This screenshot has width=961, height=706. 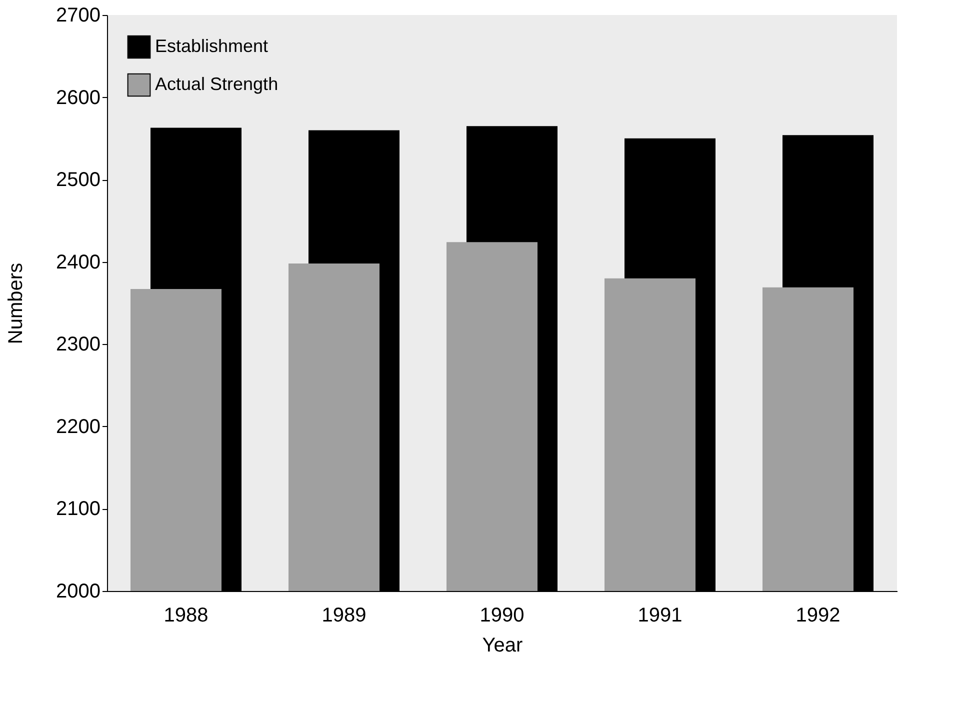 I want to click on y-tick-label: 2200, so click(x=78, y=427).